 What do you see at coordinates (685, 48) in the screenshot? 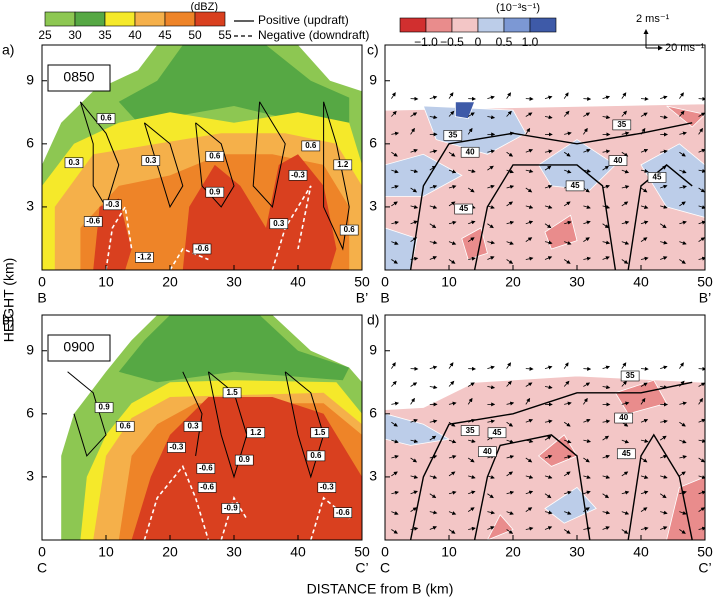
I see `reference-vector-label: 20 ms⁻¹` at bounding box center [685, 48].